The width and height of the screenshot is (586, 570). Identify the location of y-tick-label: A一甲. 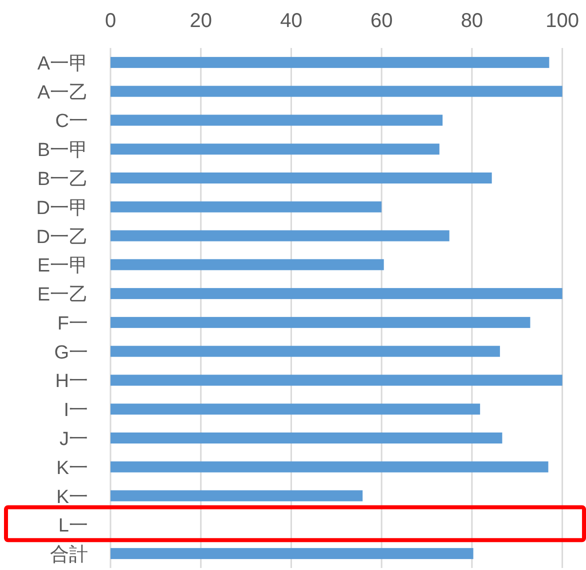
(62, 63).